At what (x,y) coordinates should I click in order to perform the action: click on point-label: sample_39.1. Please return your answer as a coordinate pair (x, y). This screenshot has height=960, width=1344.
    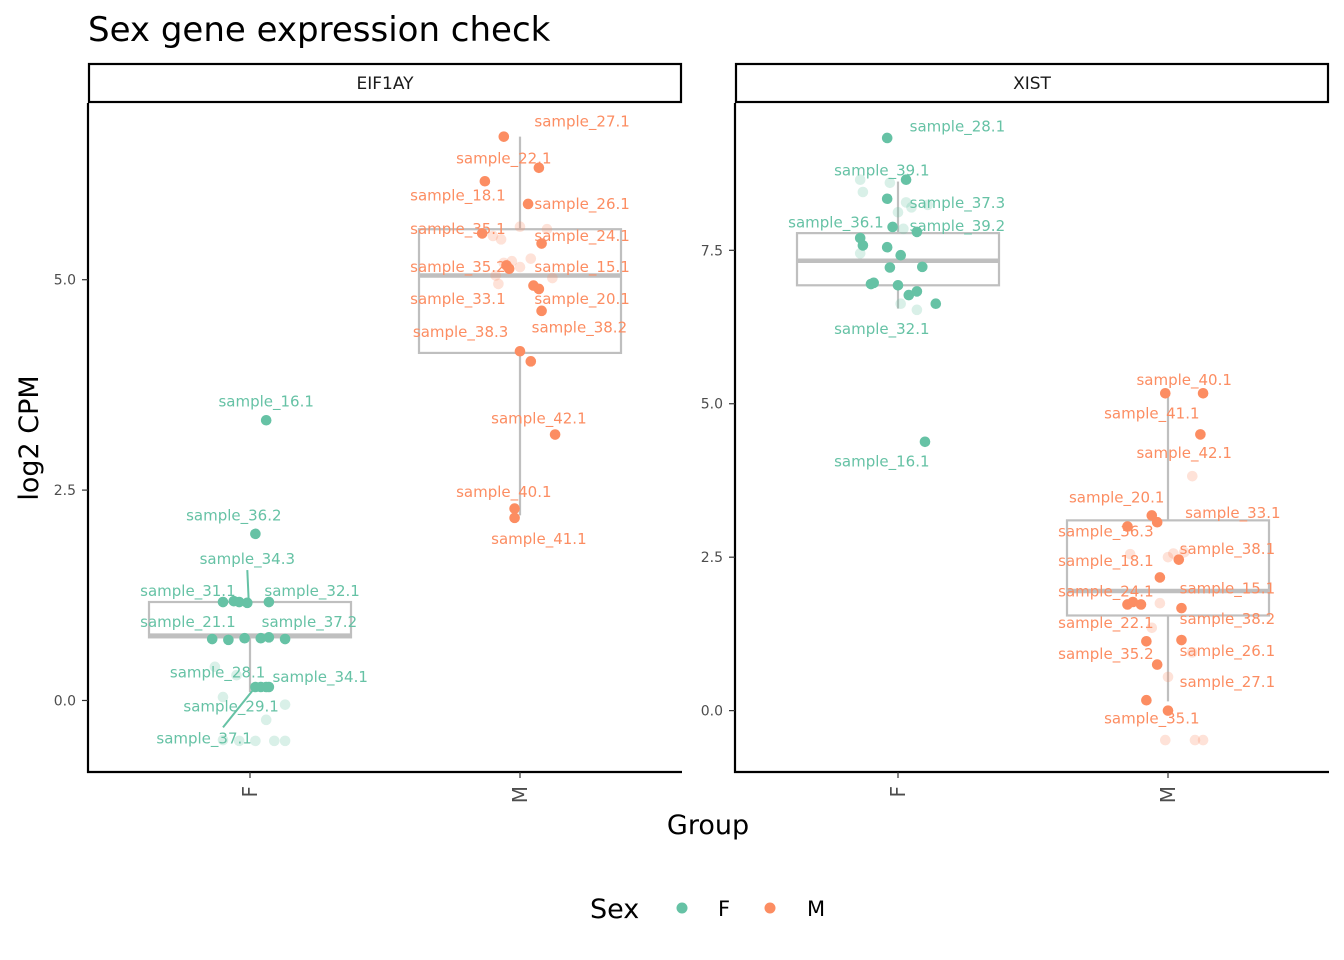
    Looking at the image, I should click on (881, 171).